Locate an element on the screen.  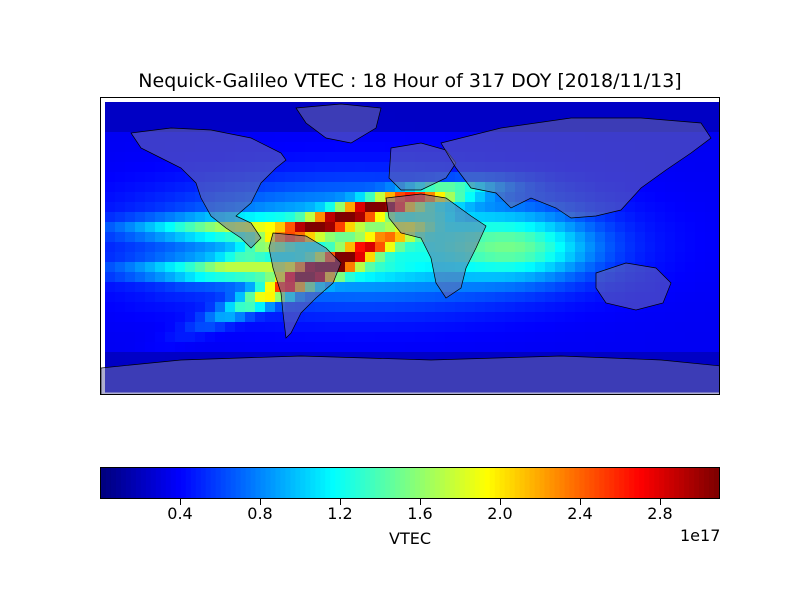
colorbar-gradient is located at coordinates (410, 483).